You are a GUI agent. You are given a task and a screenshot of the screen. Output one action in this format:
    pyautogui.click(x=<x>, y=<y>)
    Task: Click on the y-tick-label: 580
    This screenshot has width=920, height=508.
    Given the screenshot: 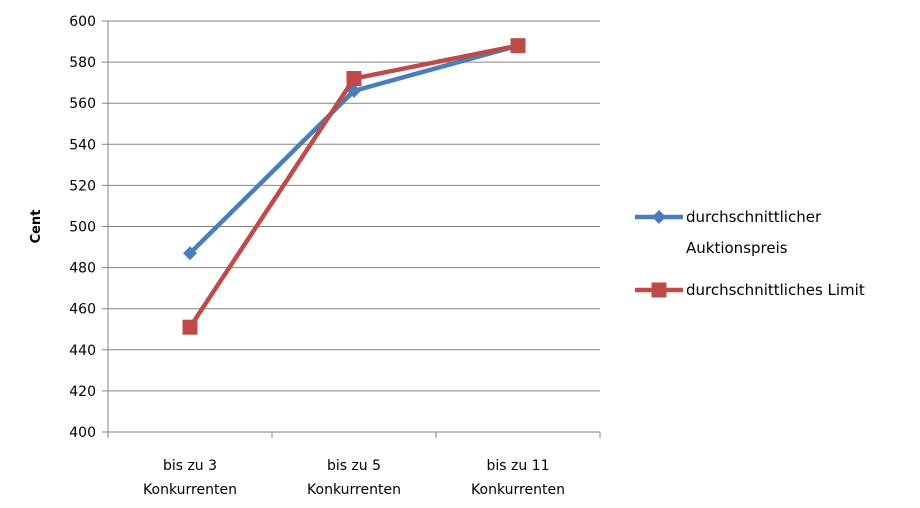 What is the action you would take?
    pyautogui.click(x=82, y=63)
    